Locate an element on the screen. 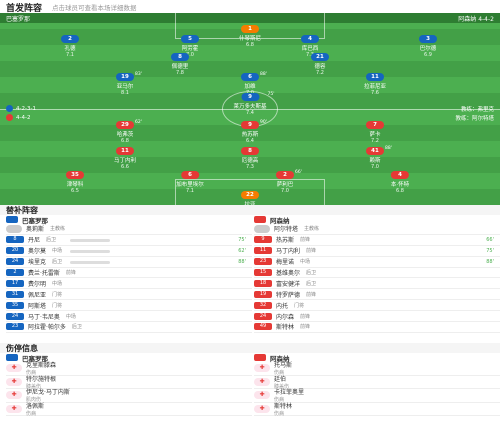  injury-row: ✚ 伊尼戈·马丁内斯 肌肉伤 is located at coordinates (129, 396).